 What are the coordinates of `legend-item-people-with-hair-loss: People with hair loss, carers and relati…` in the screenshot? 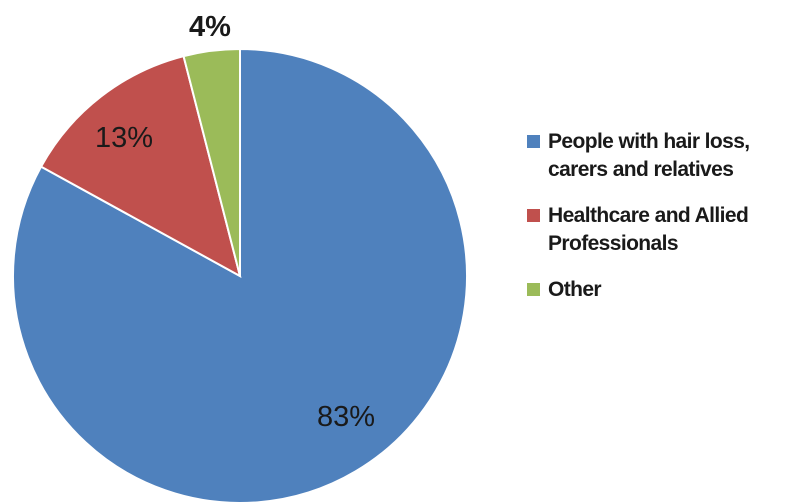 It's located at (667, 156).